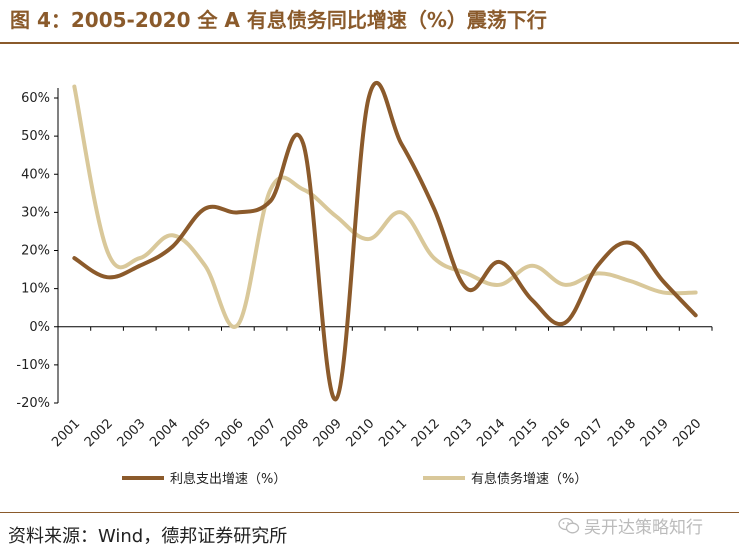  What do you see at coordinates (35, 136) in the screenshot?
I see `y-tick-label: 50%` at bounding box center [35, 136].